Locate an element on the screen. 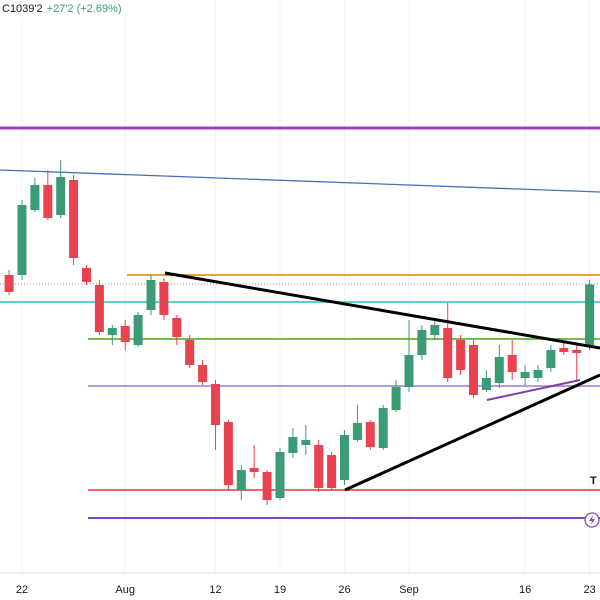 This screenshot has width=600, height=600. change-text: +27'2 (+2.69%) is located at coordinates (84, 9).